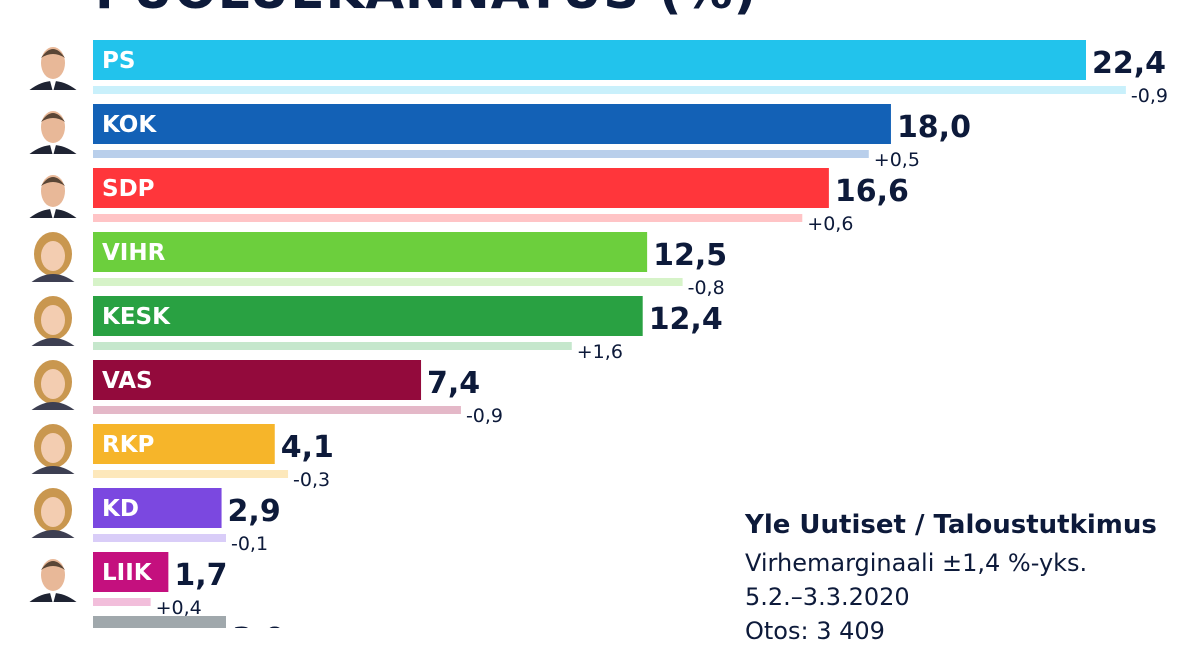  I want to click on value-label: 7,4, so click(453, 383).